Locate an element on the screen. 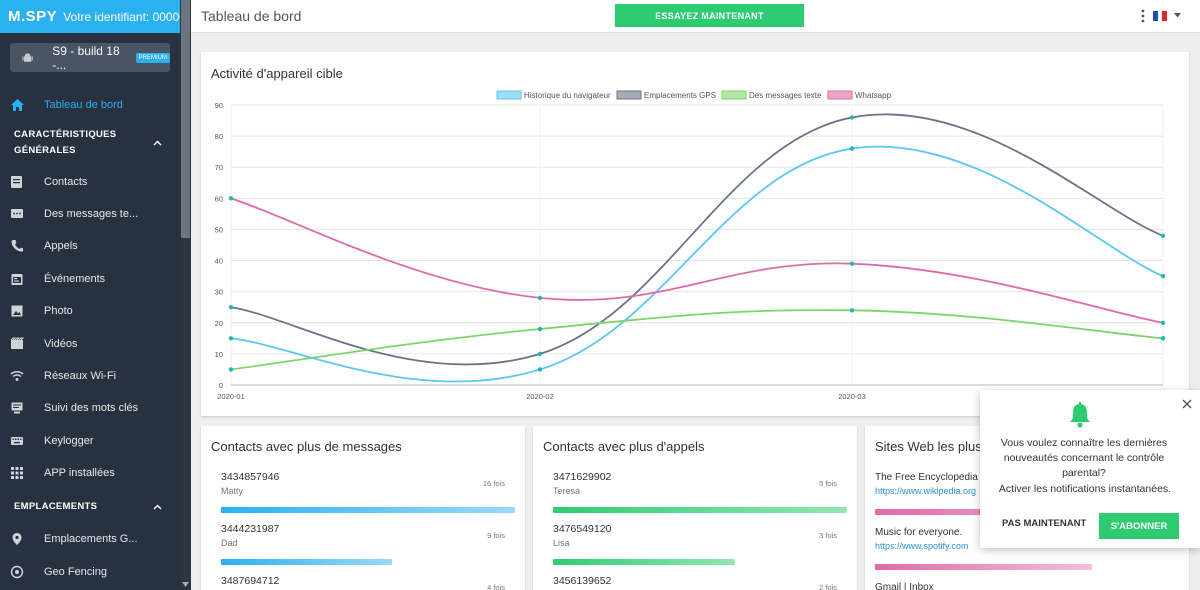 The image size is (1200, 590). brand-logo: M.SPY is located at coordinates (33, 16).